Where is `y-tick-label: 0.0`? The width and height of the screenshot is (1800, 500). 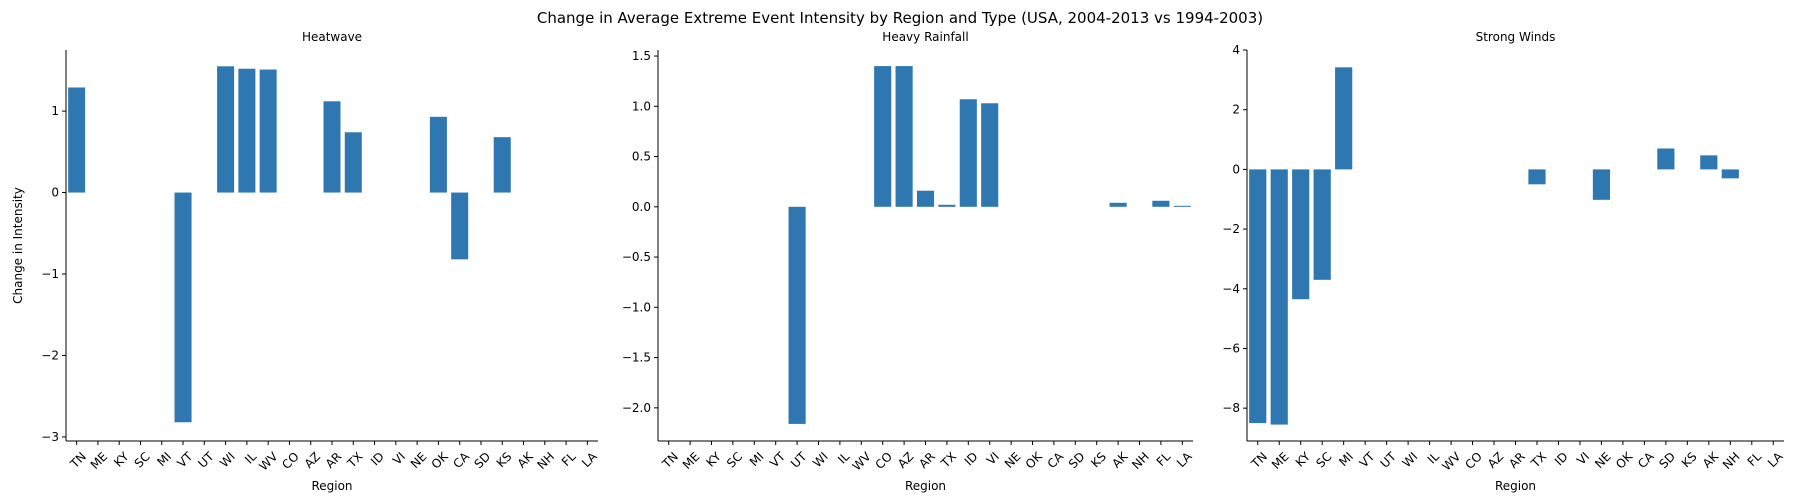 y-tick-label: 0.0 is located at coordinates (641, 207).